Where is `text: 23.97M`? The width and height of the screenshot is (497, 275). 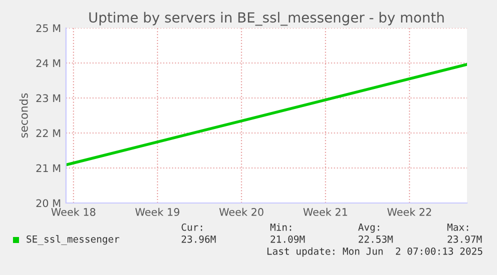 text: 23.97M is located at coordinates (465, 239).